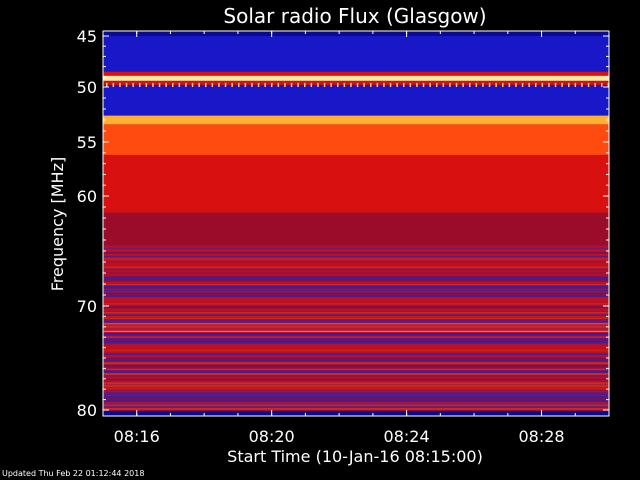 The image size is (640, 480). I want to click on y-tick-label: 80, so click(87, 410).